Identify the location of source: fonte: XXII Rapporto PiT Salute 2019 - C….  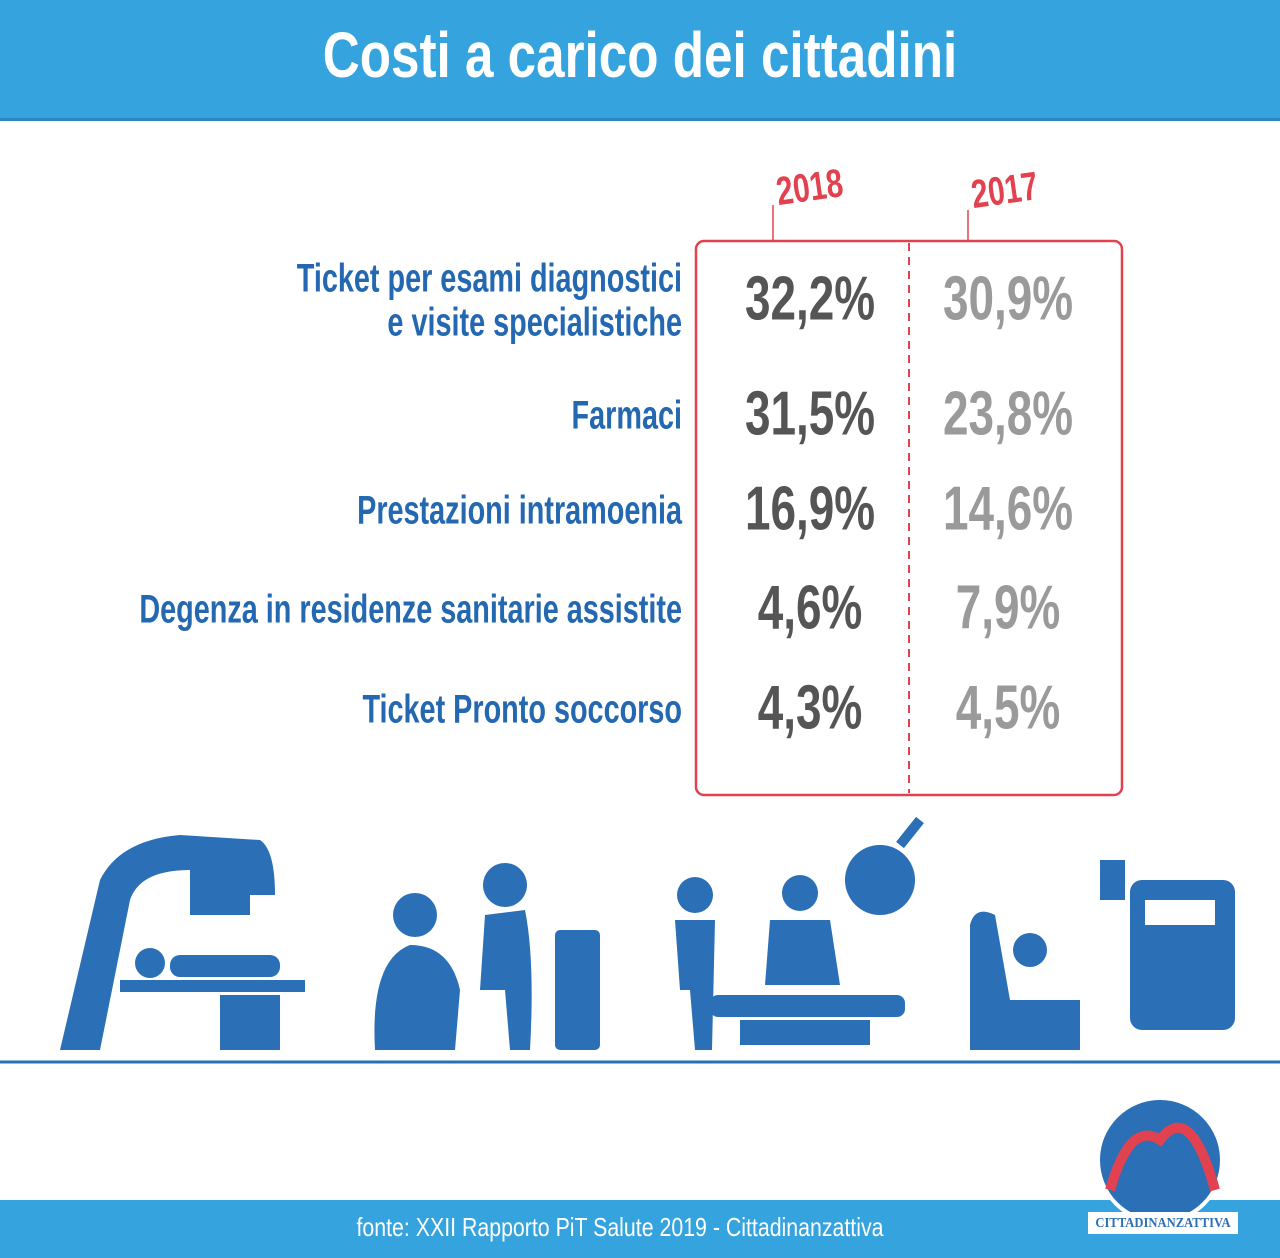
(619, 1227).